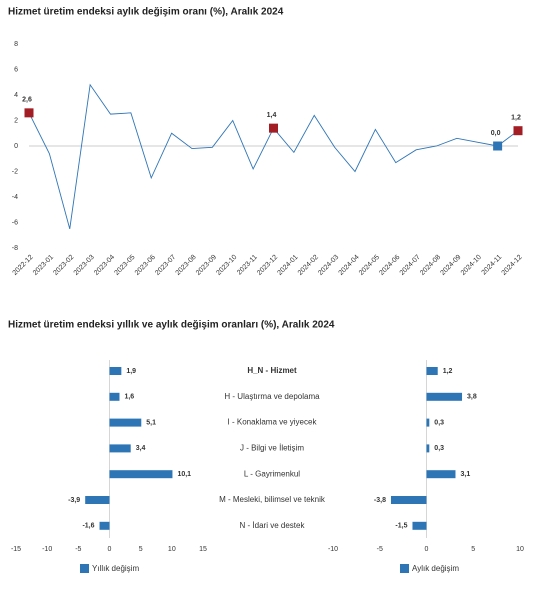 Image resolution: width=542 pixels, height=597 pixels. I want to click on category-label: N - İdari ve destek, so click(273, 525).